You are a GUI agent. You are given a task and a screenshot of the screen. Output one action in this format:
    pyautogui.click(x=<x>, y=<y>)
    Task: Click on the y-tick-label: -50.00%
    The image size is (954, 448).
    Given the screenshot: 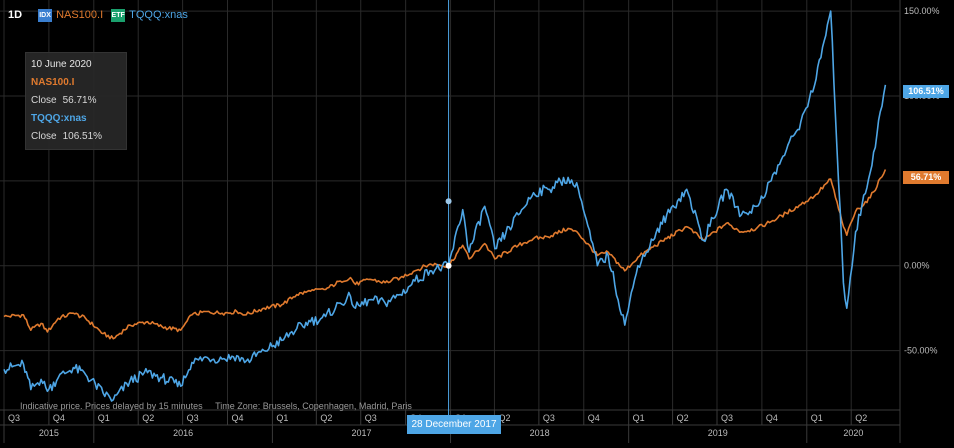 What is the action you would take?
    pyautogui.click(x=921, y=351)
    